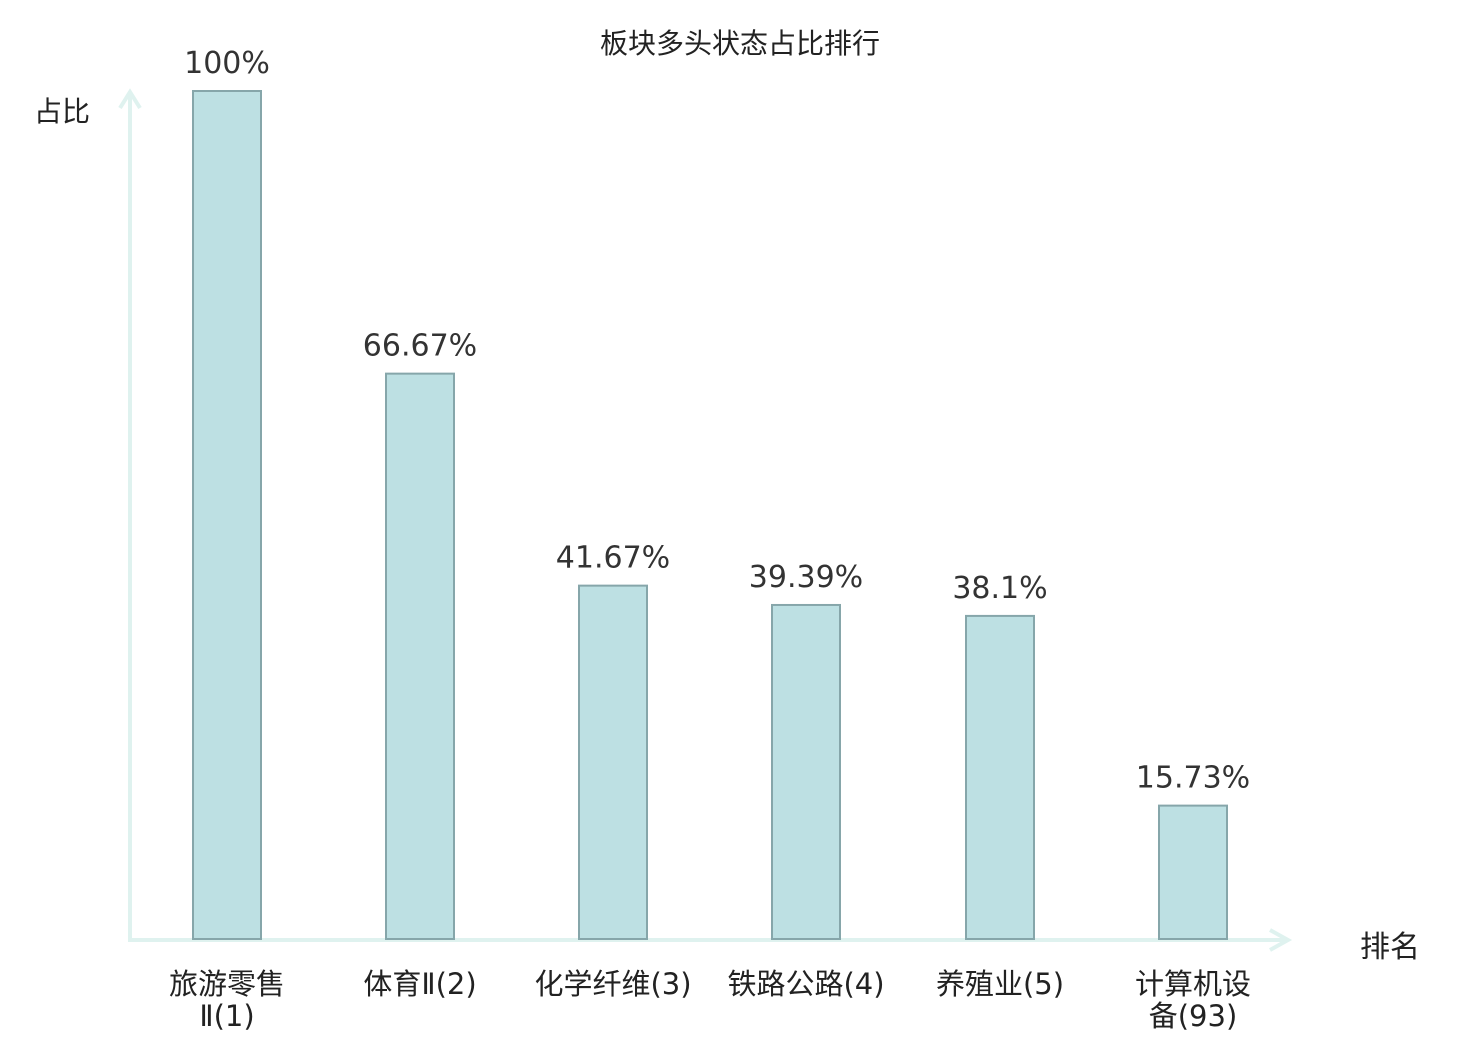  Describe the element at coordinates (1193, 984) in the screenshot. I see `category-label: 计算机设` at that location.